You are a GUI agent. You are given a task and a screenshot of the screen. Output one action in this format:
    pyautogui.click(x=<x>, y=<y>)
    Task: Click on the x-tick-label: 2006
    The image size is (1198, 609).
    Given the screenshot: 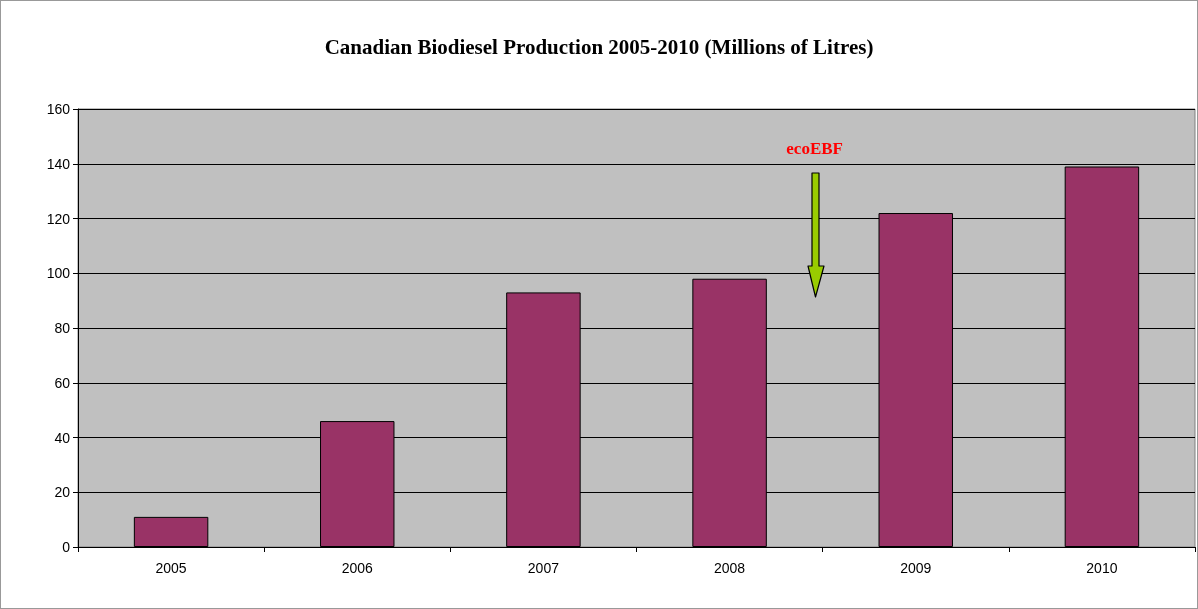 What is the action you would take?
    pyautogui.click(x=357, y=568)
    